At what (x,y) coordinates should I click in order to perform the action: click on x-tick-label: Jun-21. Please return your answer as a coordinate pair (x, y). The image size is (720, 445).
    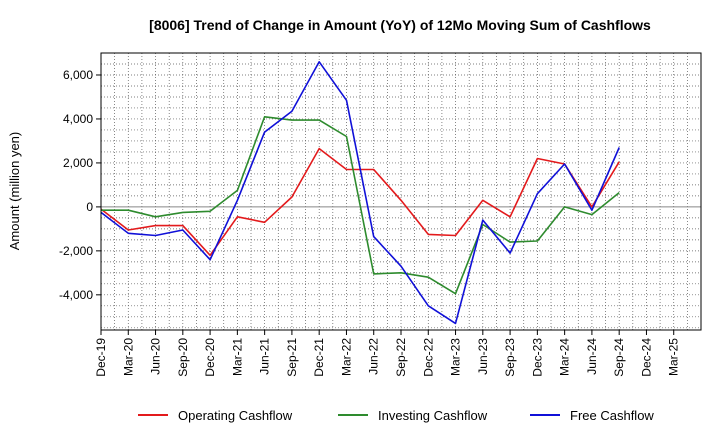
    Looking at the image, I should click on (265, 356).